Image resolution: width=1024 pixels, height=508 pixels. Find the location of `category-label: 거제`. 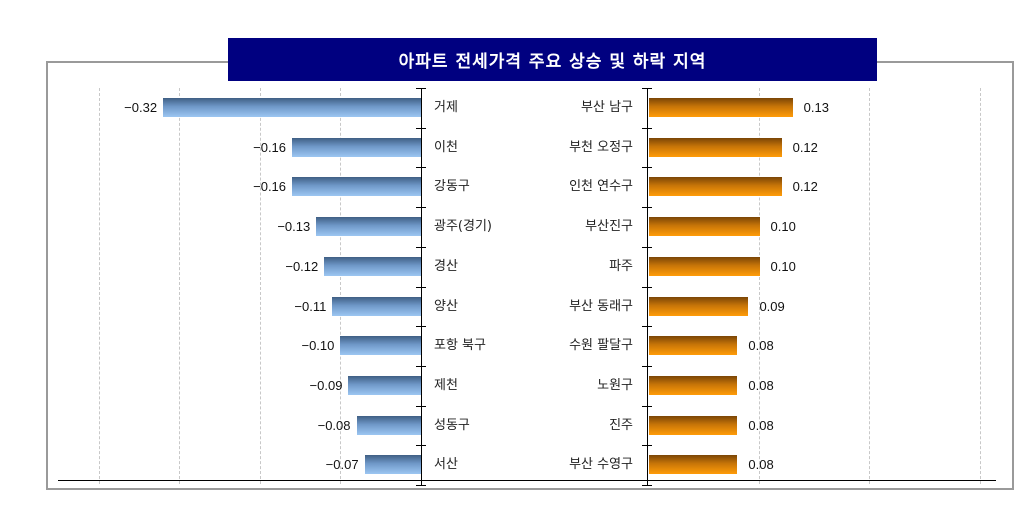

category-label: 거제 is located at coordinates (446, 107).